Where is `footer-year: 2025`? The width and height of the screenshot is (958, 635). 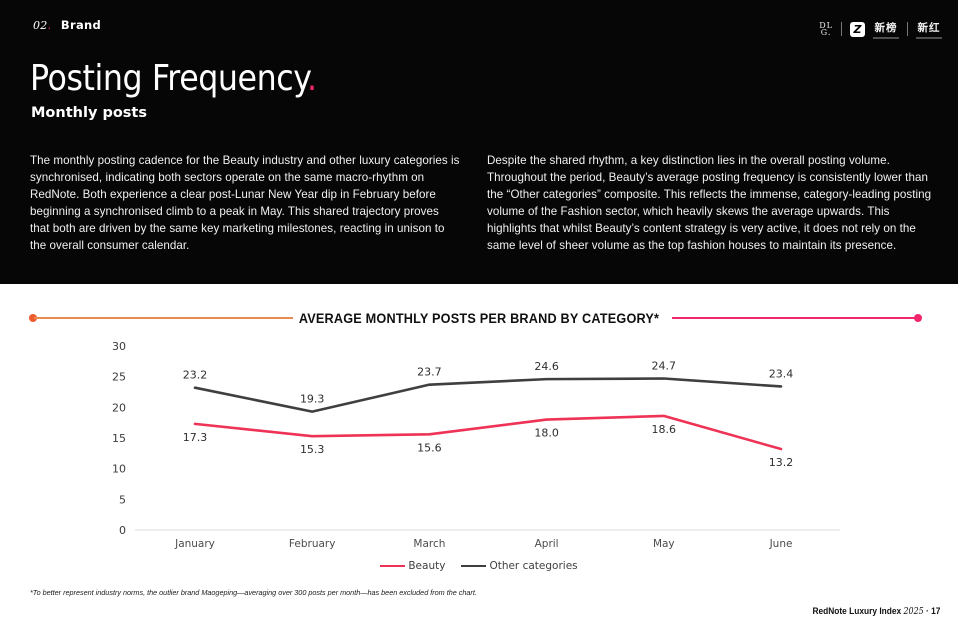 footer-year: 2025 is located at coordinates (913, 612).